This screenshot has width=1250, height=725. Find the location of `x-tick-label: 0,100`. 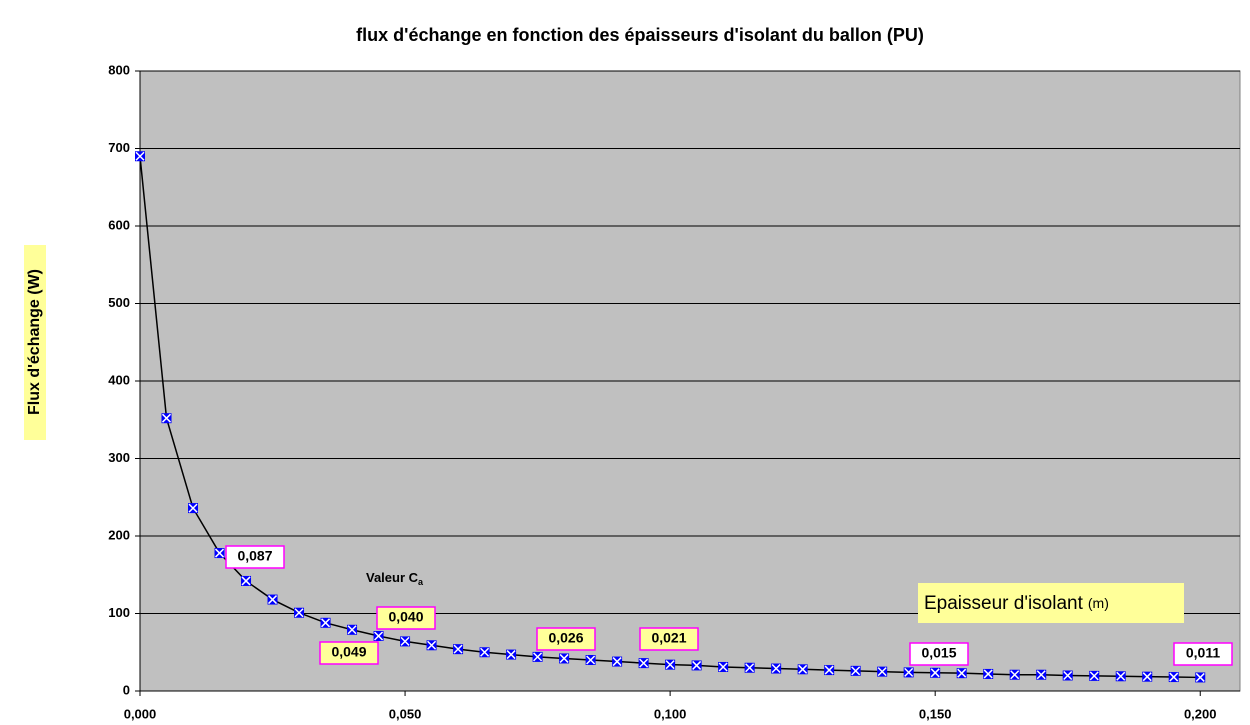

x-tick-label: 0,100 is located at coordinates (670, 713).